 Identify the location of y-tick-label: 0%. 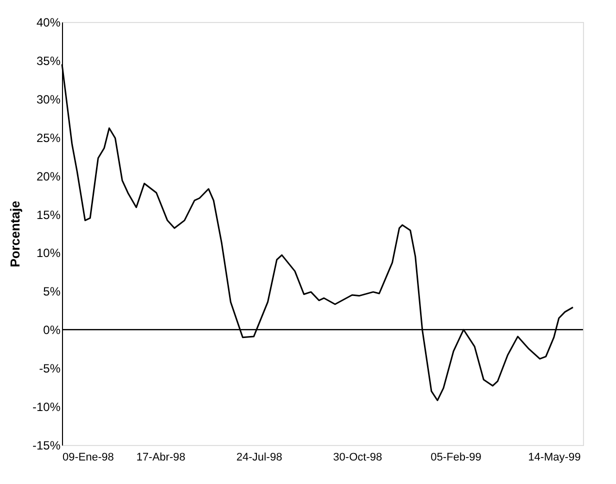
(52, 330).